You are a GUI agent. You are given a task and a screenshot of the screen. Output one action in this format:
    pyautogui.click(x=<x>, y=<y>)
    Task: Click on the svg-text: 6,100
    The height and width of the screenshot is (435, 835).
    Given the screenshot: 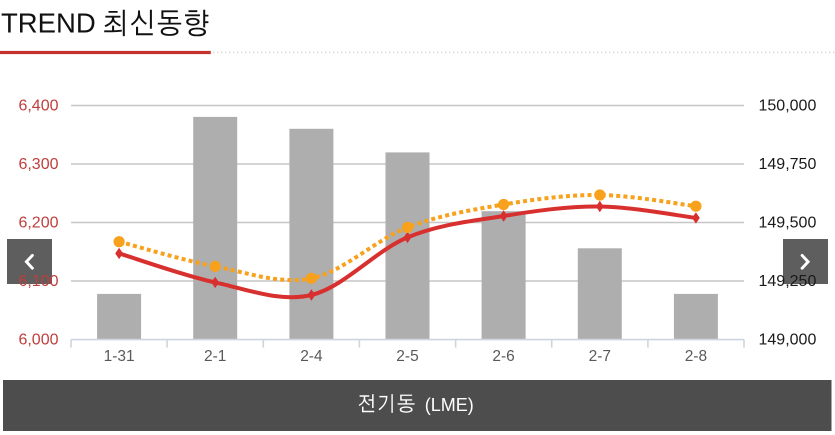 What is the action you would take?
    pyautogui.click(x=38, y=281)
    